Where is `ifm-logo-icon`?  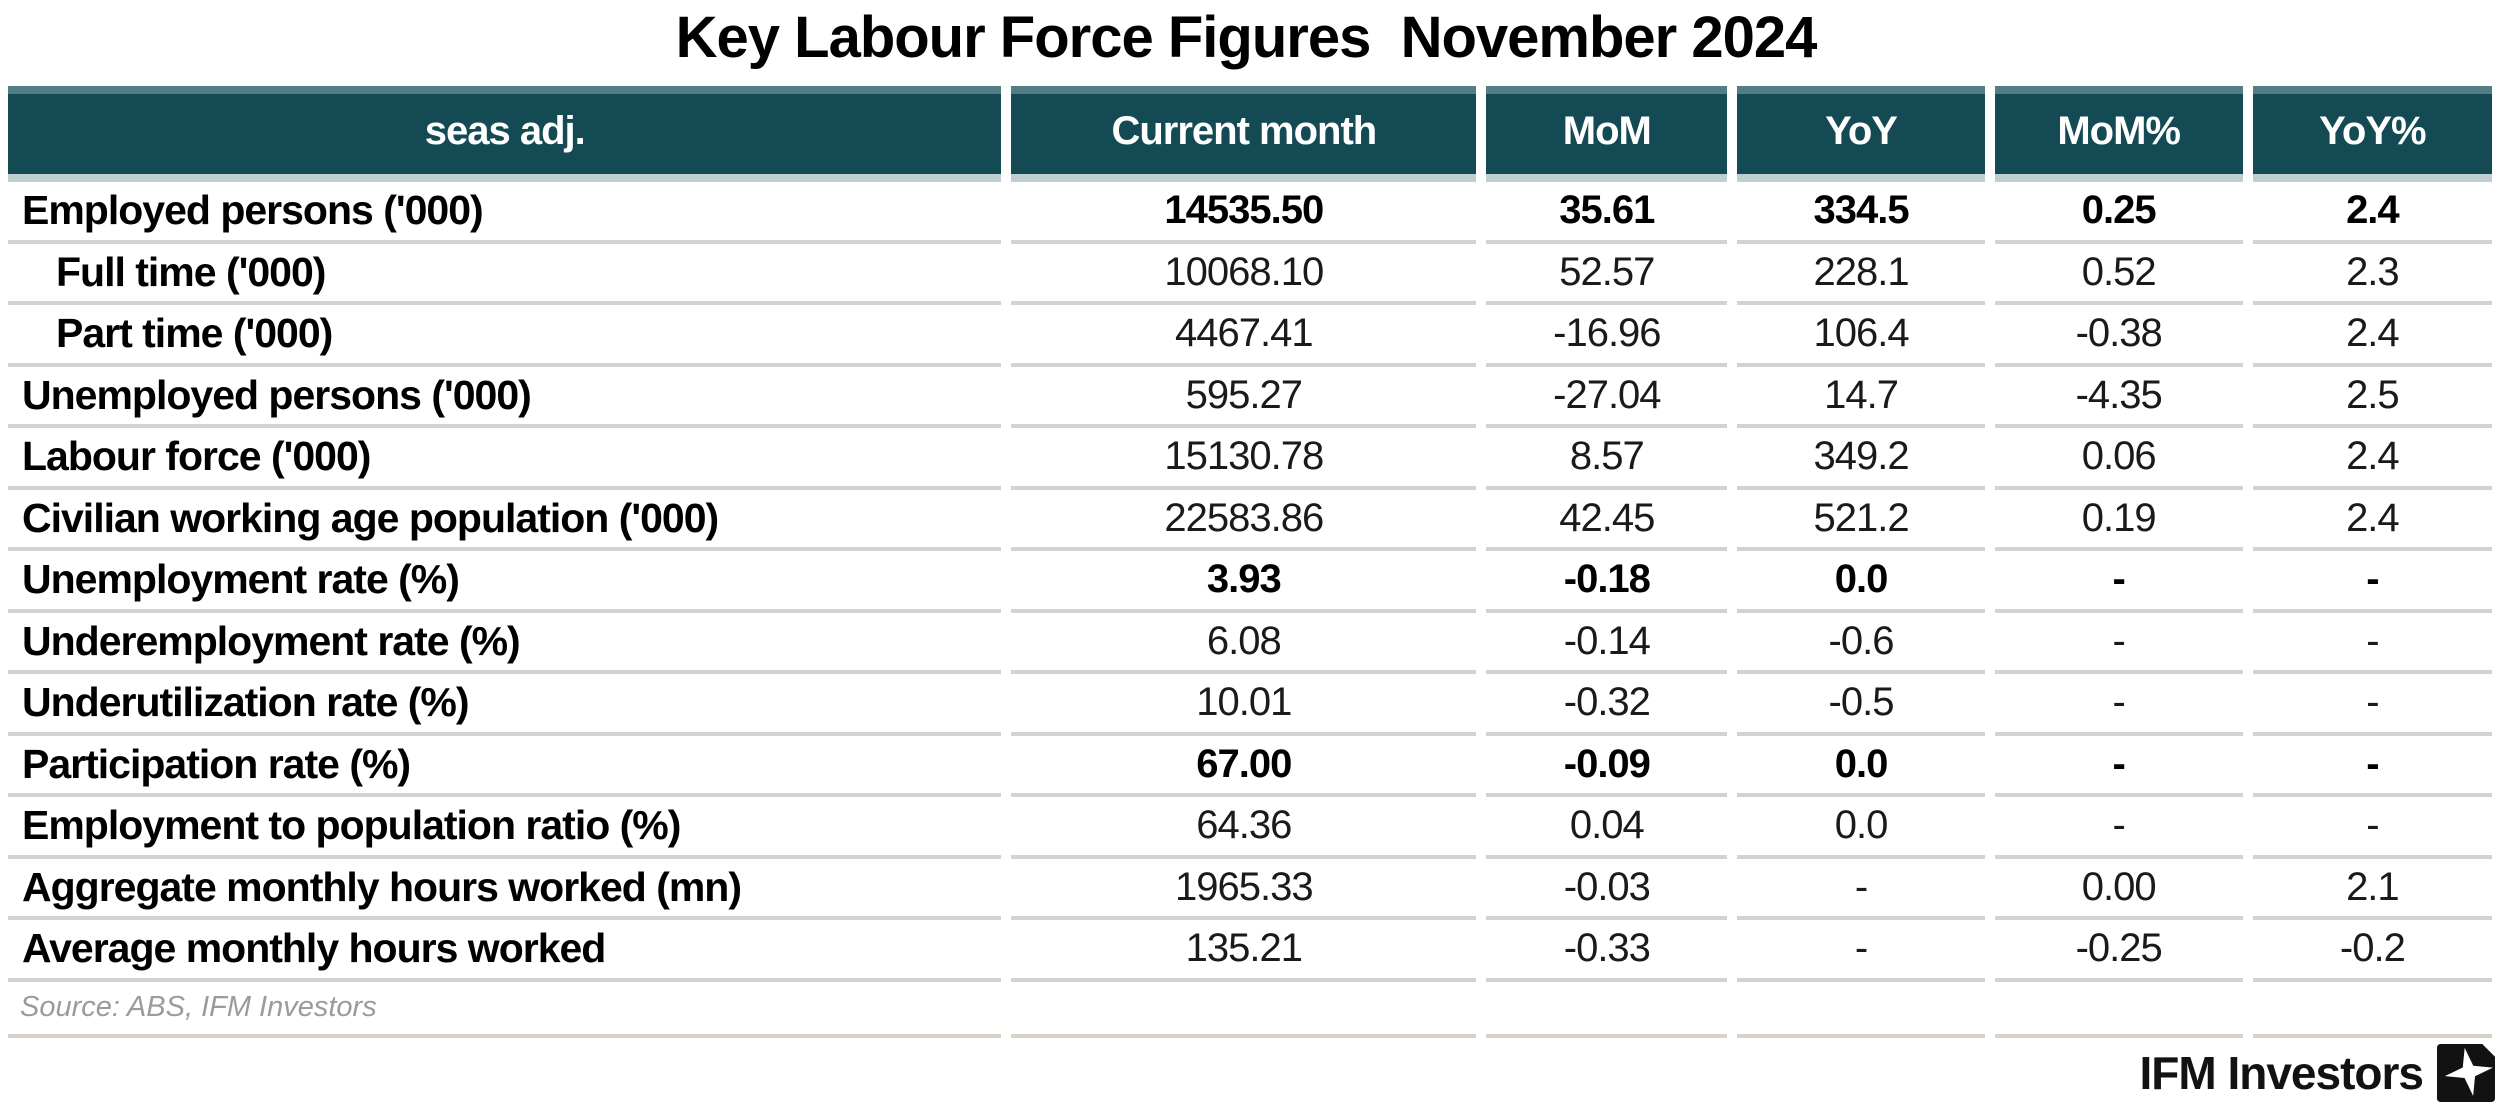 ifm-logo-icon is located at coordinates (2466, 1073).